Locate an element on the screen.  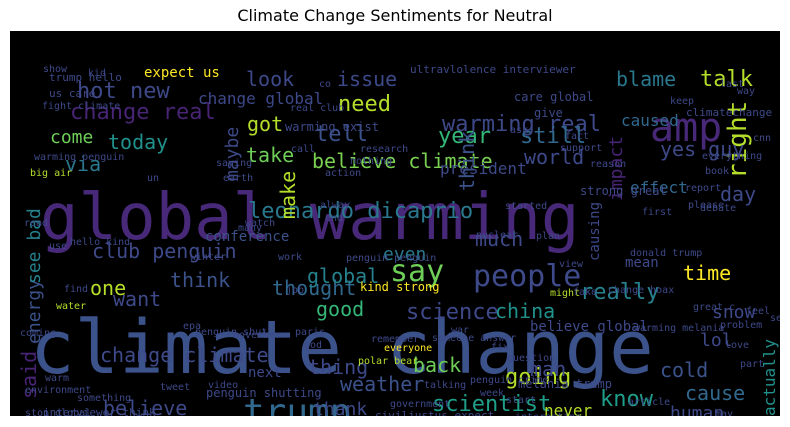
cloud-word: issue is located at coordinates (367, 79).